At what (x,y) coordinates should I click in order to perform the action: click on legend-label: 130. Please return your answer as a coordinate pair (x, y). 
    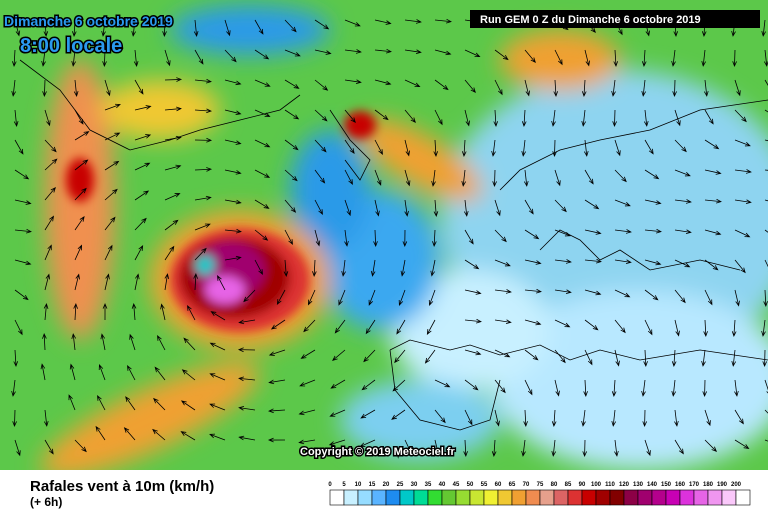
    Looking at the image, I should click on (638, 485).